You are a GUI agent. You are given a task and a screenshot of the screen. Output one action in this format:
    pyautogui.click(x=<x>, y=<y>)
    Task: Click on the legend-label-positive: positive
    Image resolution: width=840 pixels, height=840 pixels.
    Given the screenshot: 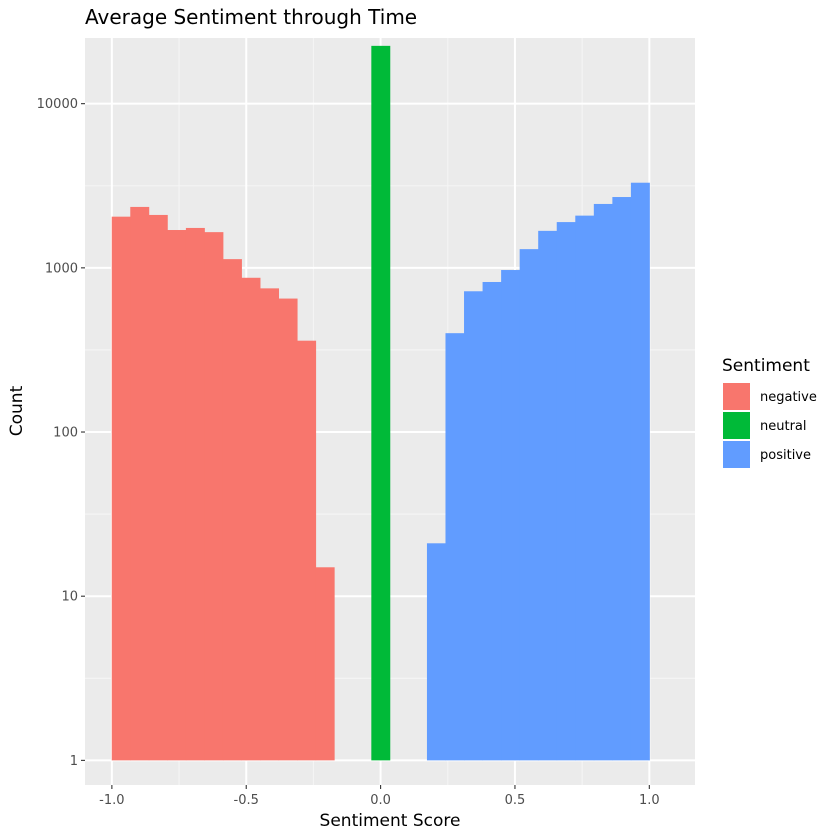 What is the action you would take?
    pyautogui.click(x=785, y=455)
    